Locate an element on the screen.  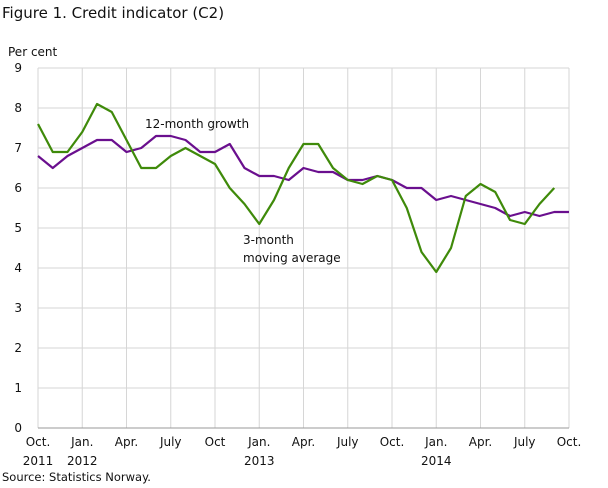
series-label-12-month-growth: 12-month growth is located at coordinates (197, 124).